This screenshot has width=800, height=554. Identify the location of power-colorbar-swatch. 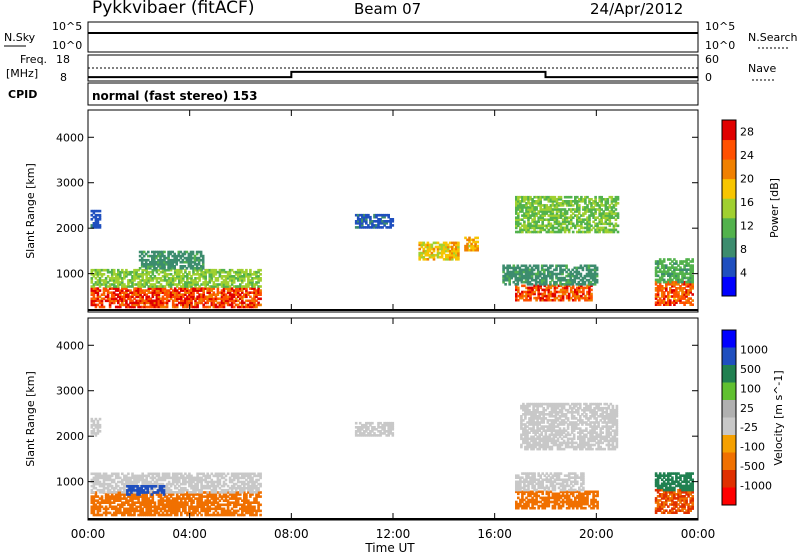
(729, 188).